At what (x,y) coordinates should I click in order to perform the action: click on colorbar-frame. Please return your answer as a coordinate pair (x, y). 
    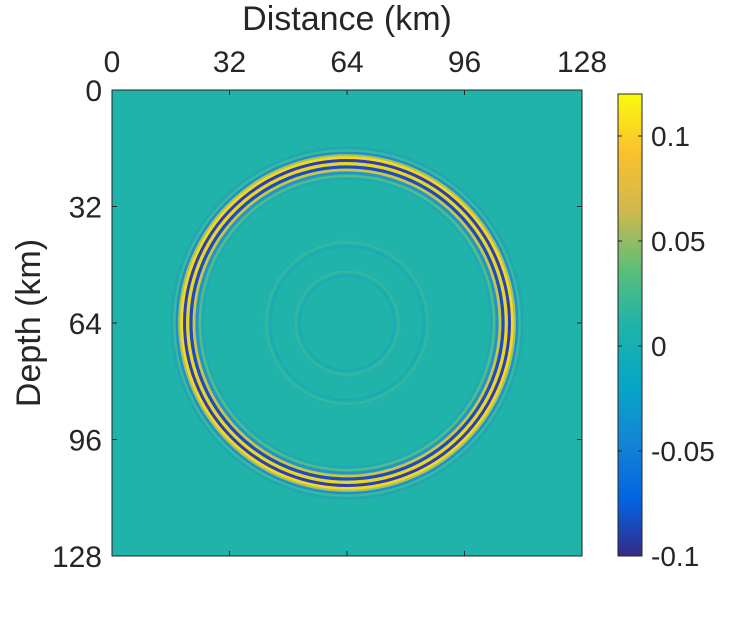
    Looking at the image, I should click on (630, 325).